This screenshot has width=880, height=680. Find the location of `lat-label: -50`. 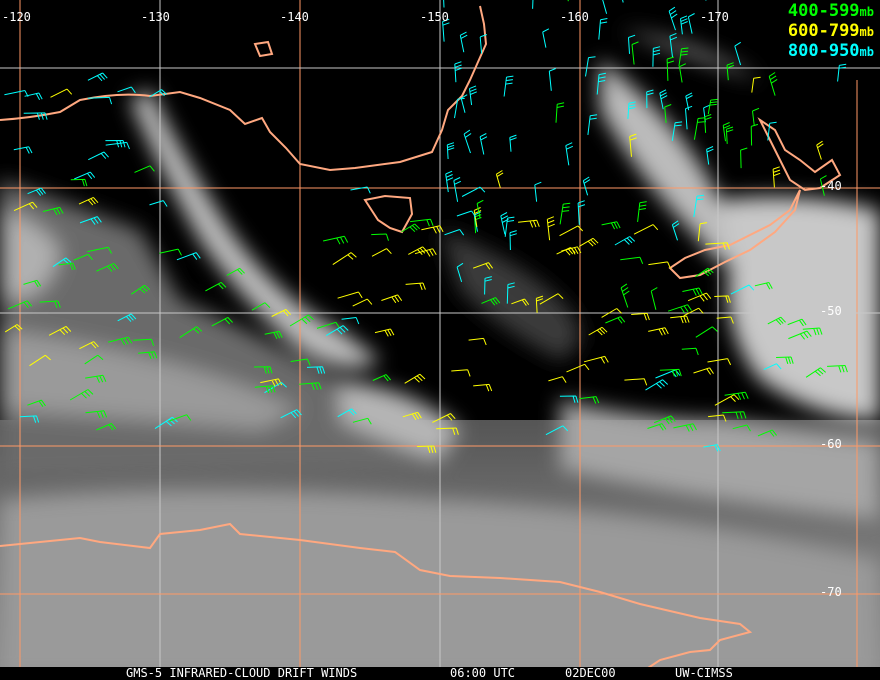

lat-label: -50 is located at coordinates (831, 311).